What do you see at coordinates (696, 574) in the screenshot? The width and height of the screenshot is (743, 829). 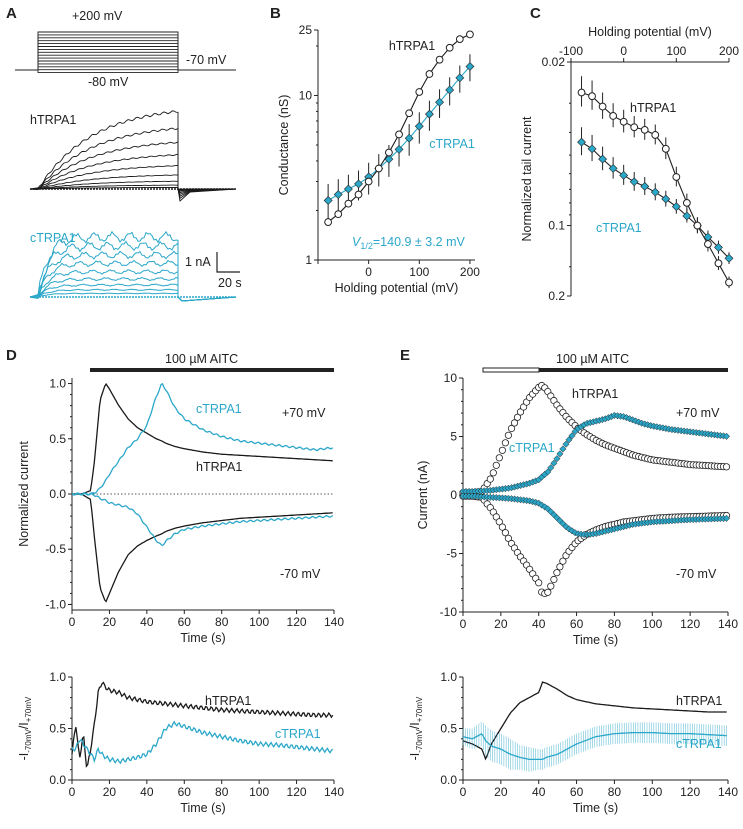 I see `minus70-label-e: -70 mV` at bounding box center [696, 574].